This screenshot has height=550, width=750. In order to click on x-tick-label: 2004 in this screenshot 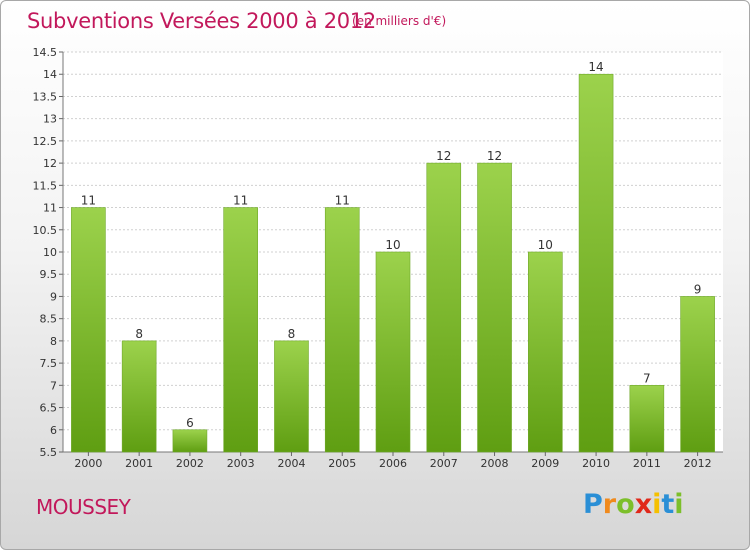, I will do `click(291, 463)`.